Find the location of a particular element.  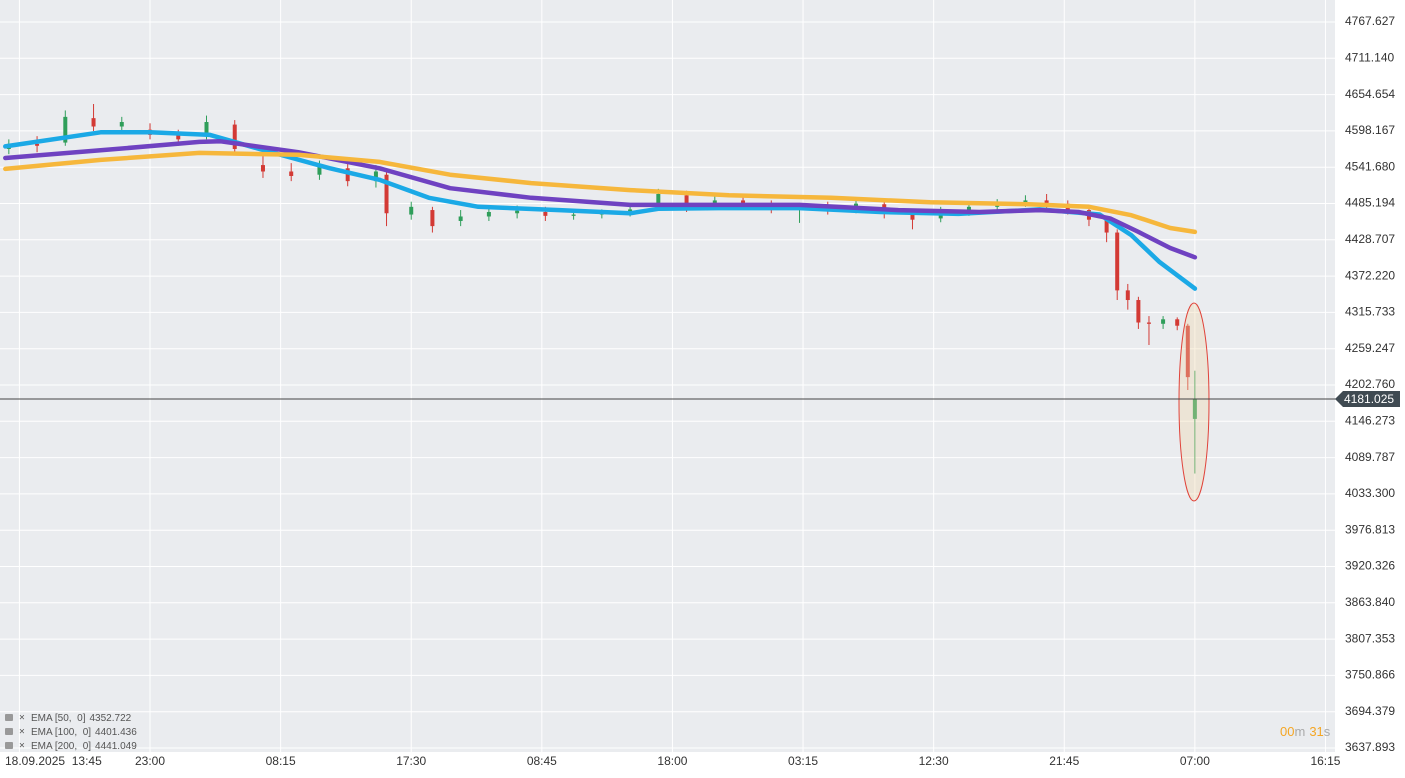

x-tick-label: 17:30 is located at coordinates (411, 761).